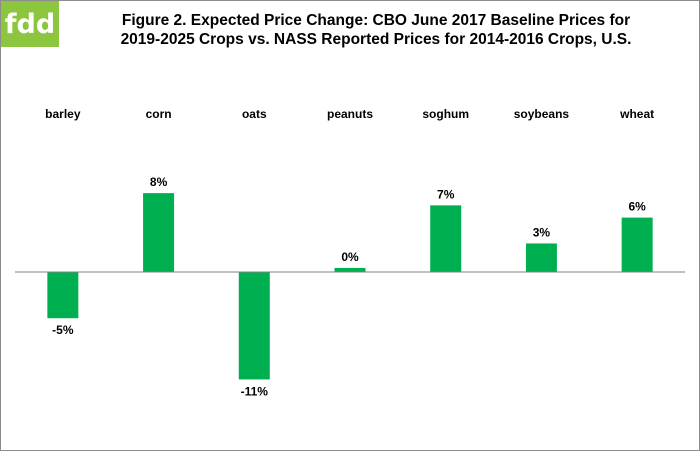  Describe the element at coordinates (254, 114) in the screenshot. I see `category-label-oats: oats` at that location.